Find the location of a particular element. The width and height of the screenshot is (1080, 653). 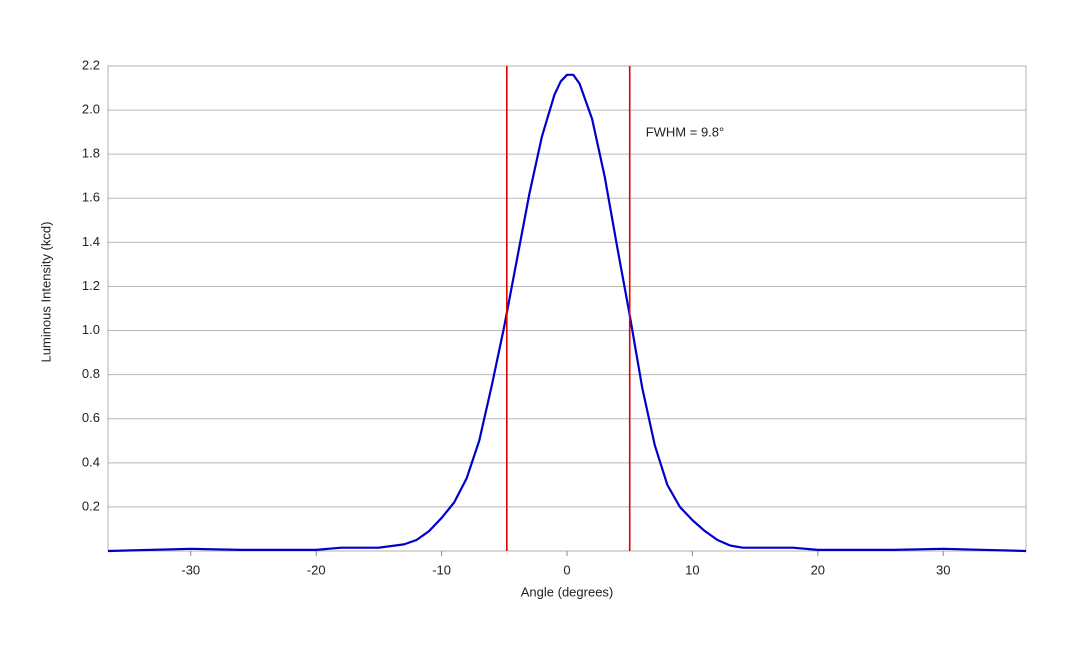

x-tick-label: -20 is located at coordinates (316, 569).